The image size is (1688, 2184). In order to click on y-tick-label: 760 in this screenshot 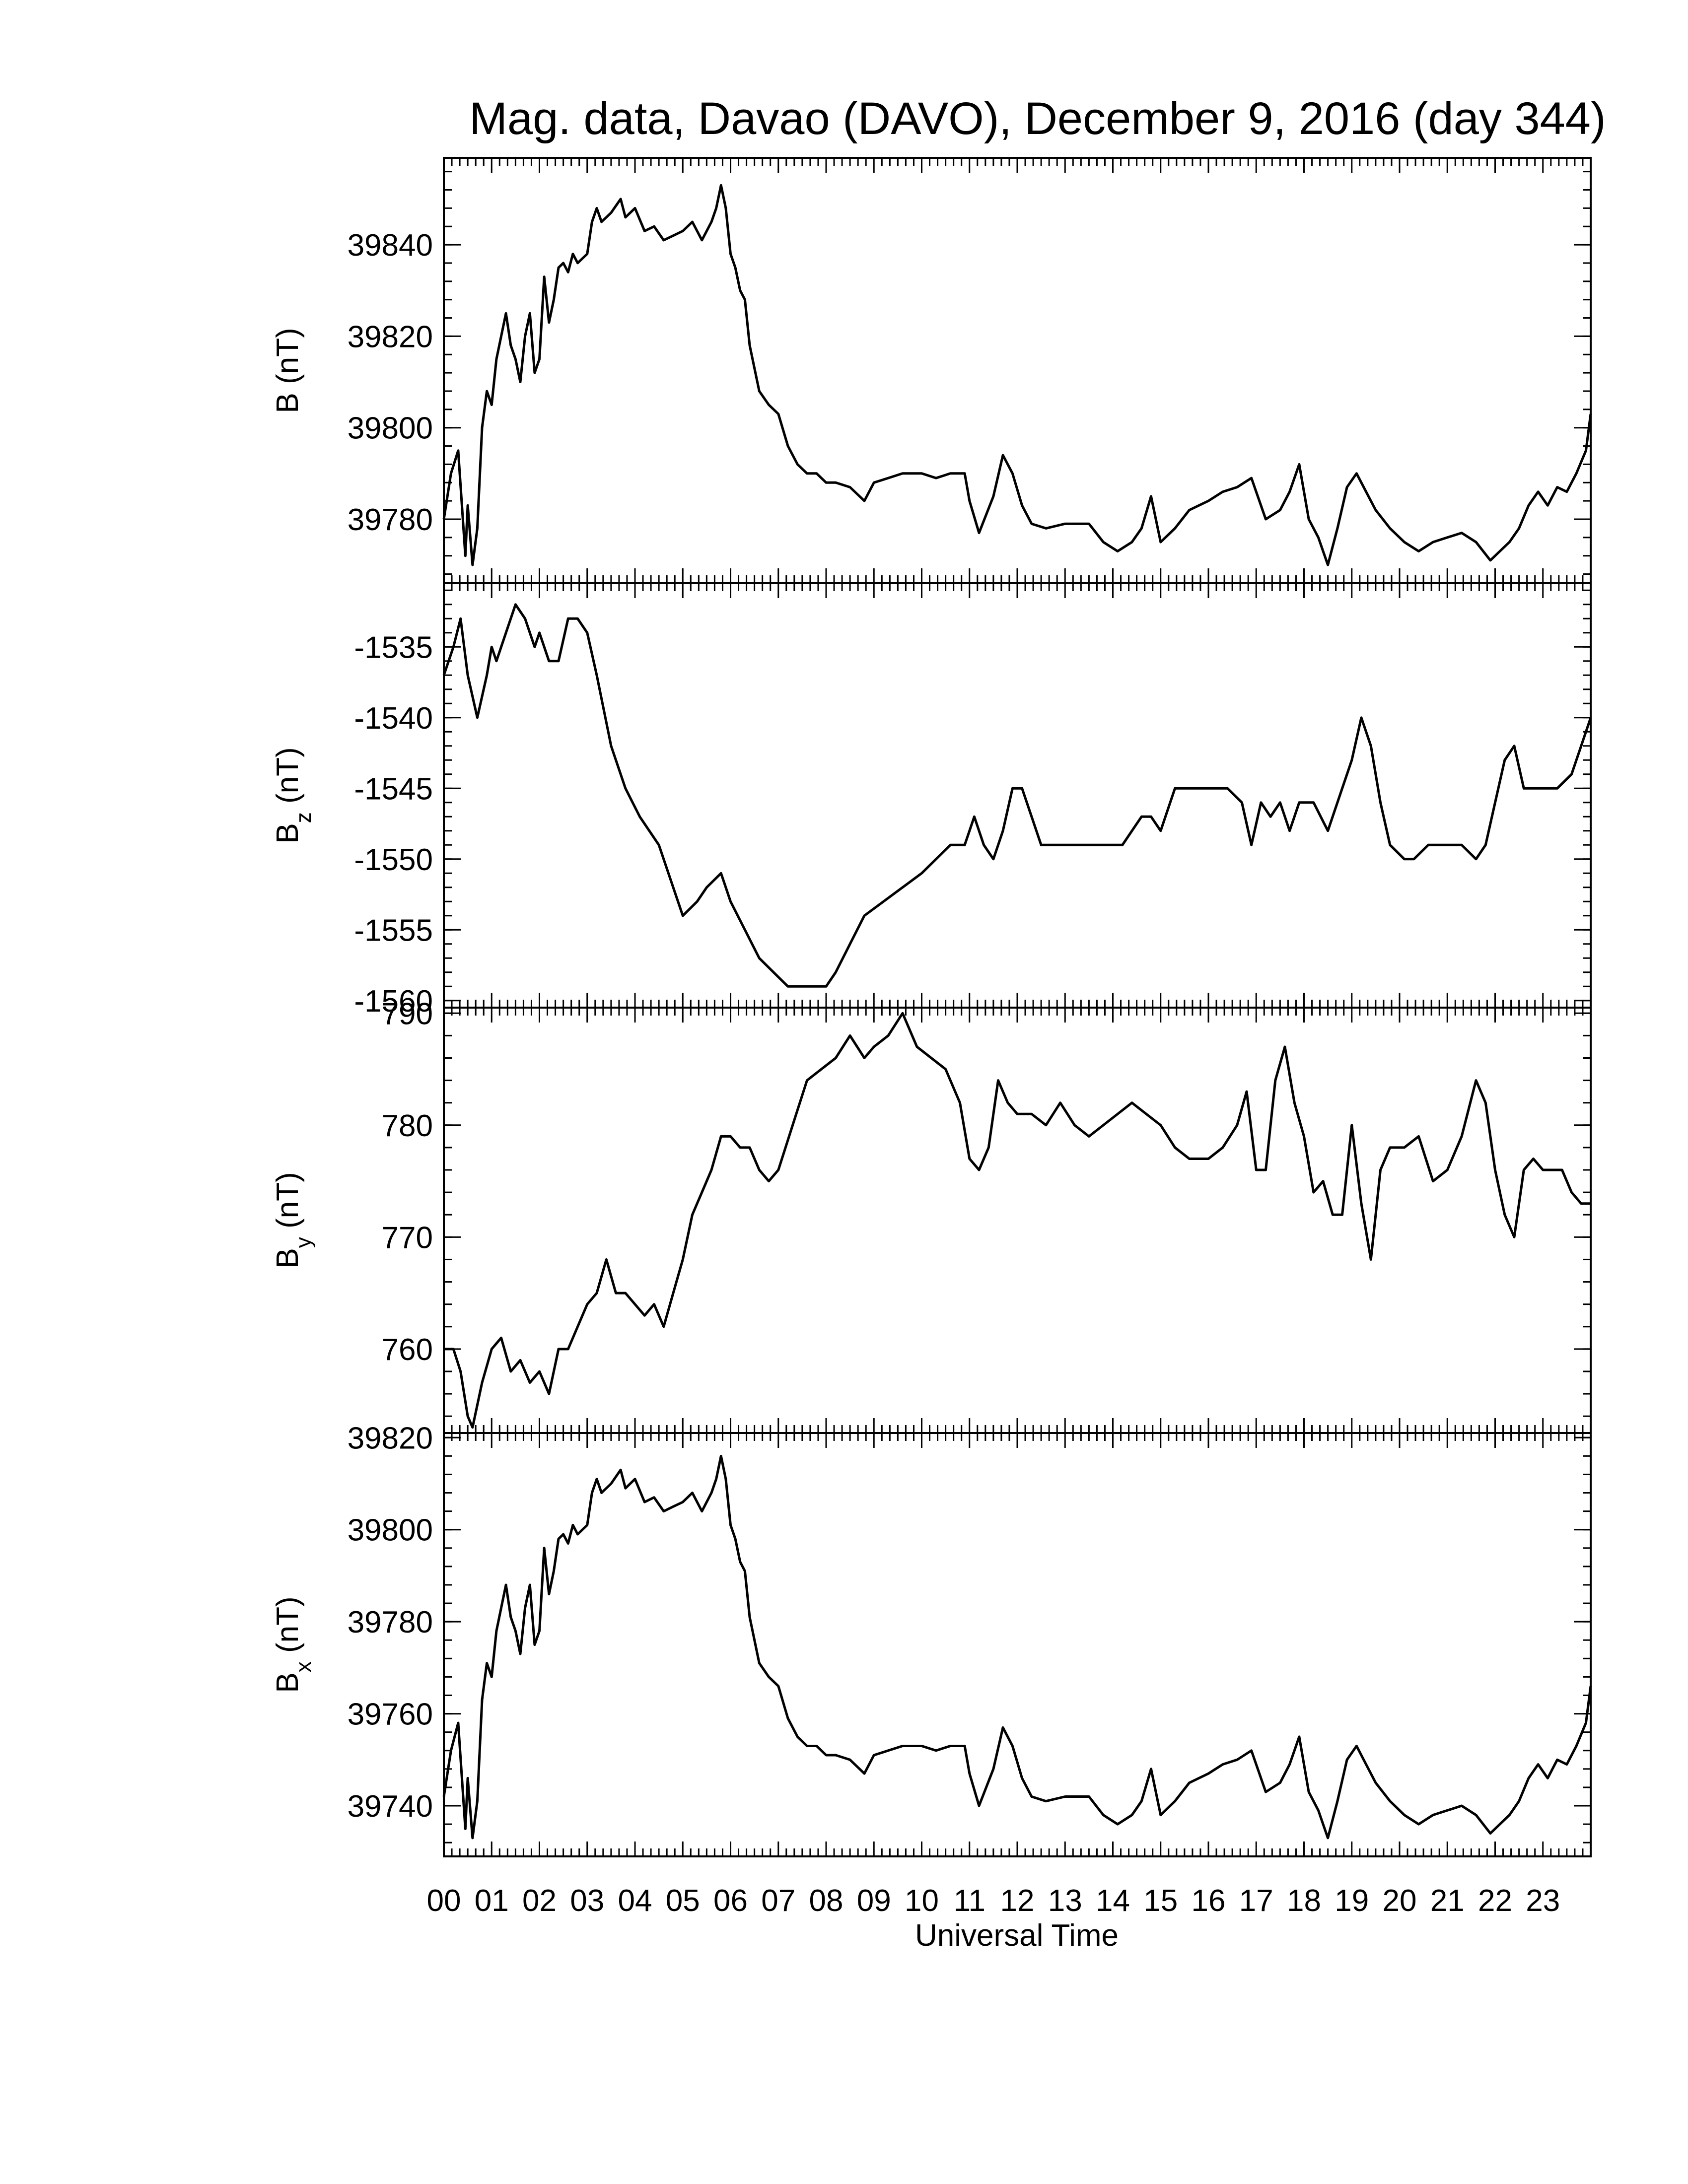, I will do `click(407, 1350)`.